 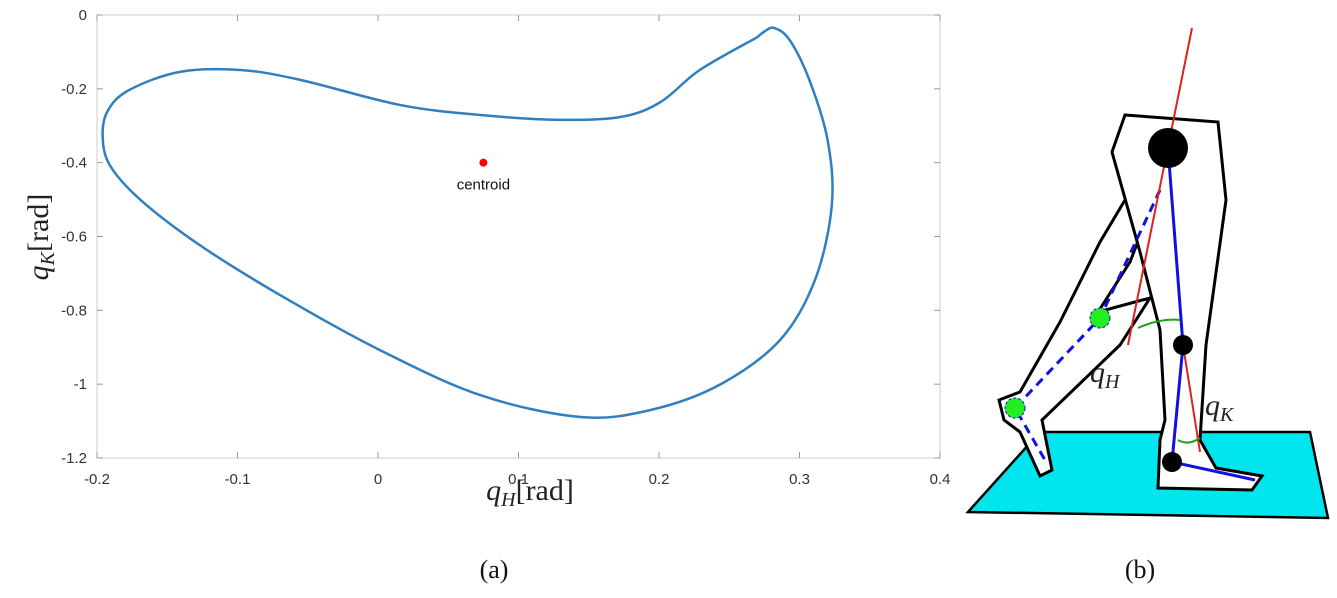 I want to click on y-tick-label: -1.2, so click(x=74, y=458).